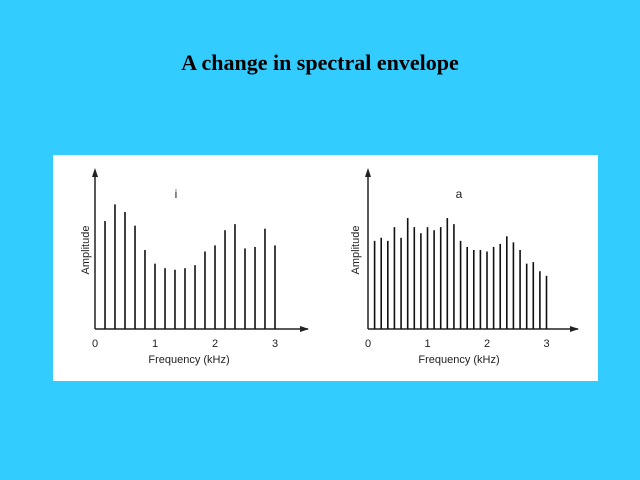  I want to click on panel-label: a, so click(459, 194).